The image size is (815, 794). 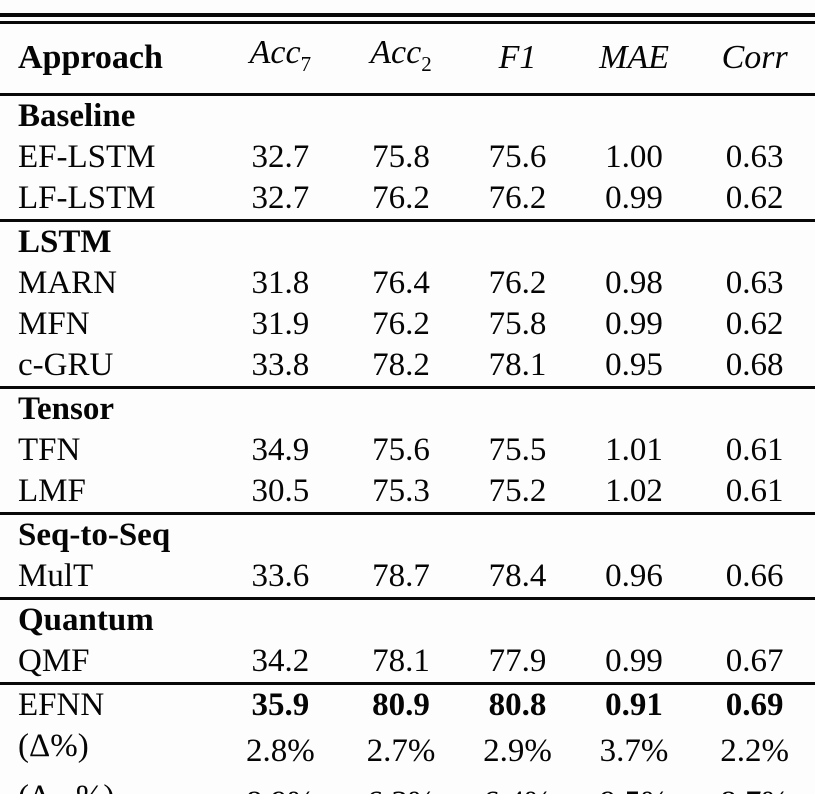 I want to click on table-row-mult: MulT 33.6 78.7 78.4 0.96 0.66, so click(x=407, y=577).